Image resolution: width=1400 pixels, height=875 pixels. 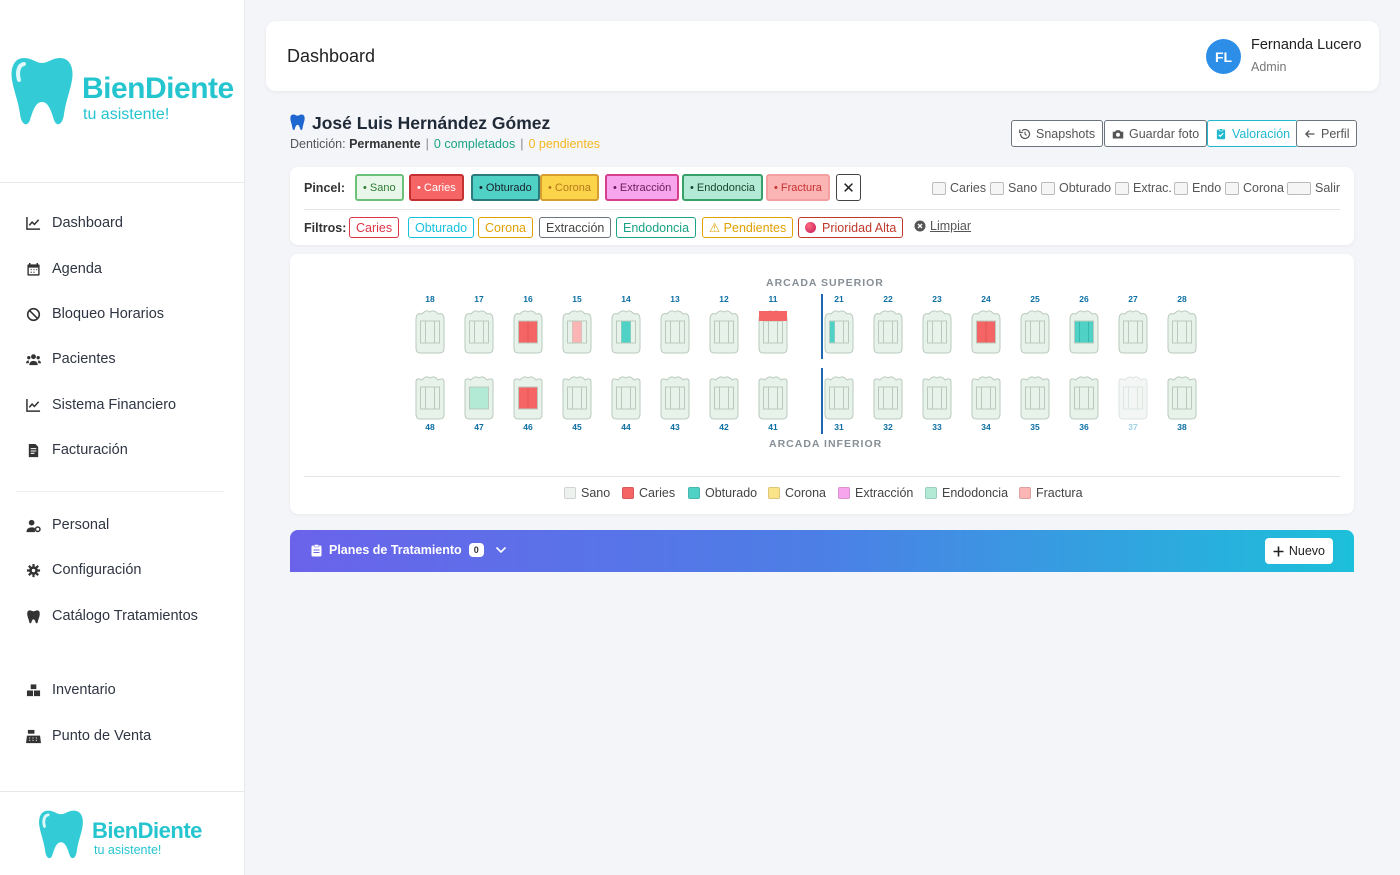 What do you see at coordinates (528, 299) in the screenshot?
I see `tooth-number: 16` at bounding box center [528, 299].